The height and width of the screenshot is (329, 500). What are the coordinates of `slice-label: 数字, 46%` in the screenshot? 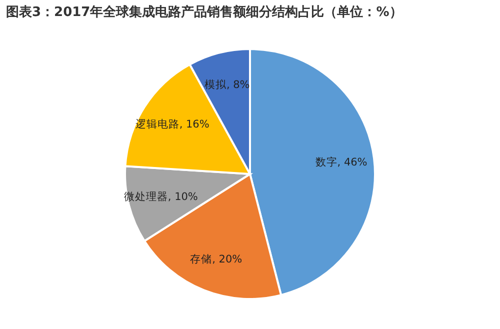 It's located at (341, 161).